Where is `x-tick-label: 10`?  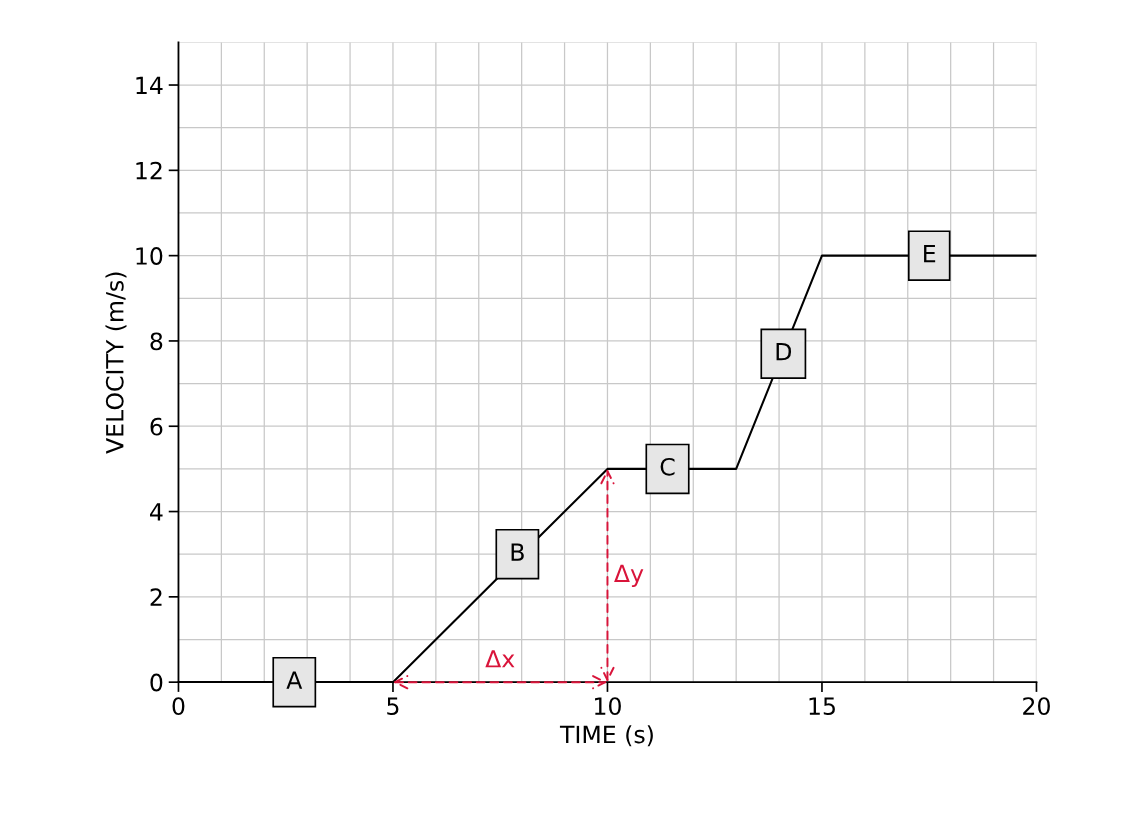 x-tick-label: 10 is located at coordinates (608, 706).